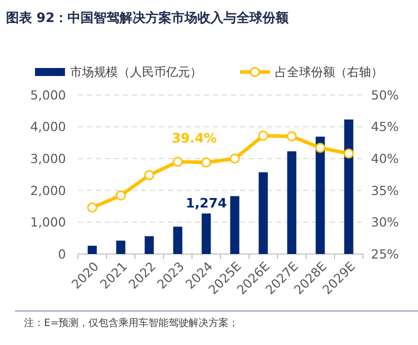 This screenshot has height=345, width=418. Describe the element at coordinates (385, 126) in the screenshot. I see `y2-tick-label: 45%` at that location.